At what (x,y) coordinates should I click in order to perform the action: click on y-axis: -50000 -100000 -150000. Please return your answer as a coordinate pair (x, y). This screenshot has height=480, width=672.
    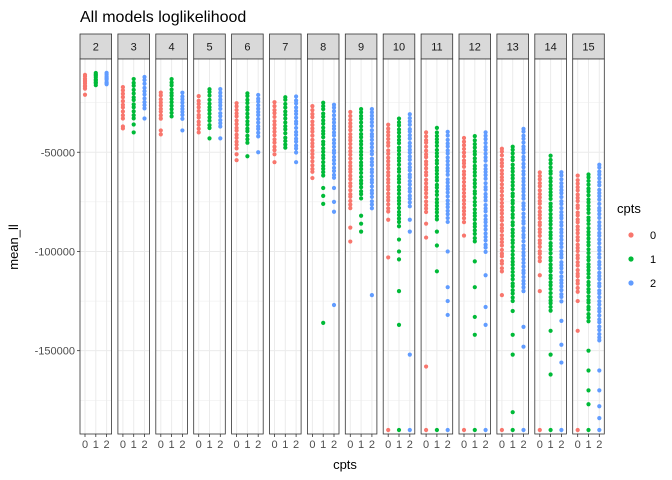
    Looking at the image, I should click on (57, 252).